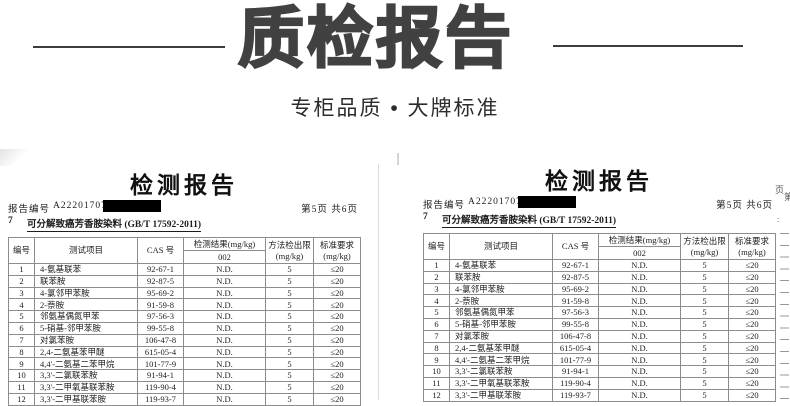  I want to click on page-indicator: 第5页 共6页, so click(744, 206).